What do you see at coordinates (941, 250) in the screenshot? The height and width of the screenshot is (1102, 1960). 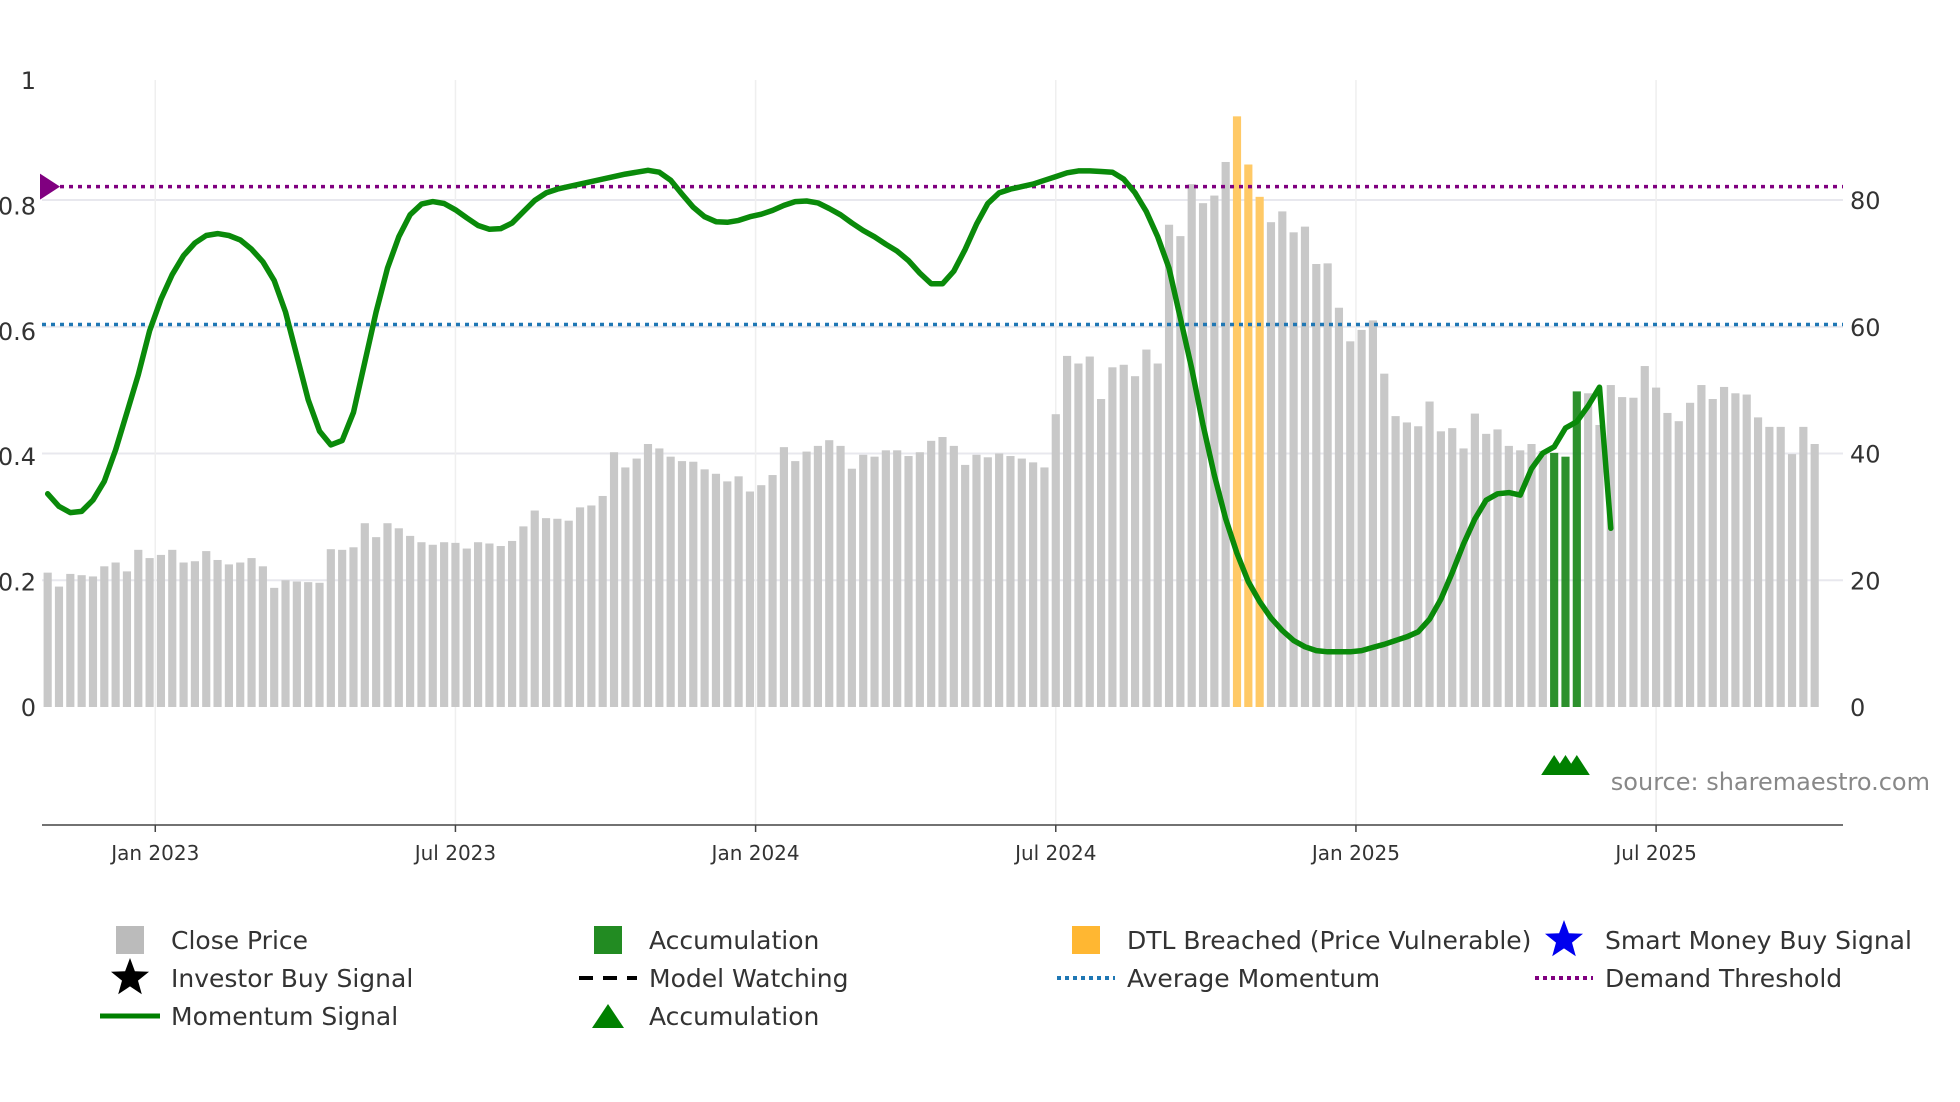 I see `reference-lines` at bounding box center [941, 250].